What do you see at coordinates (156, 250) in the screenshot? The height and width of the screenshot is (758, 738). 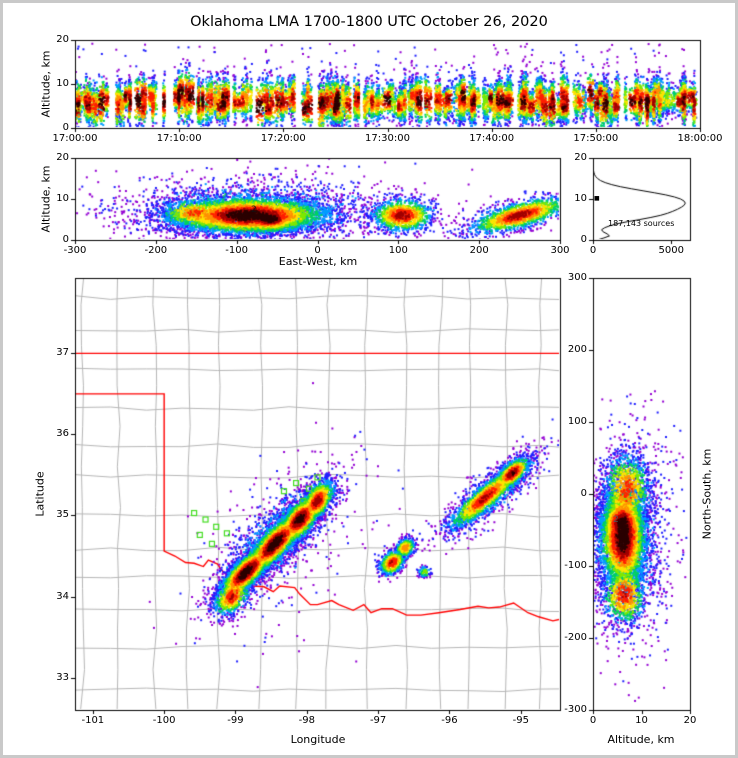 I see `x-tick-label: -200` at bounding box center [156, 250].